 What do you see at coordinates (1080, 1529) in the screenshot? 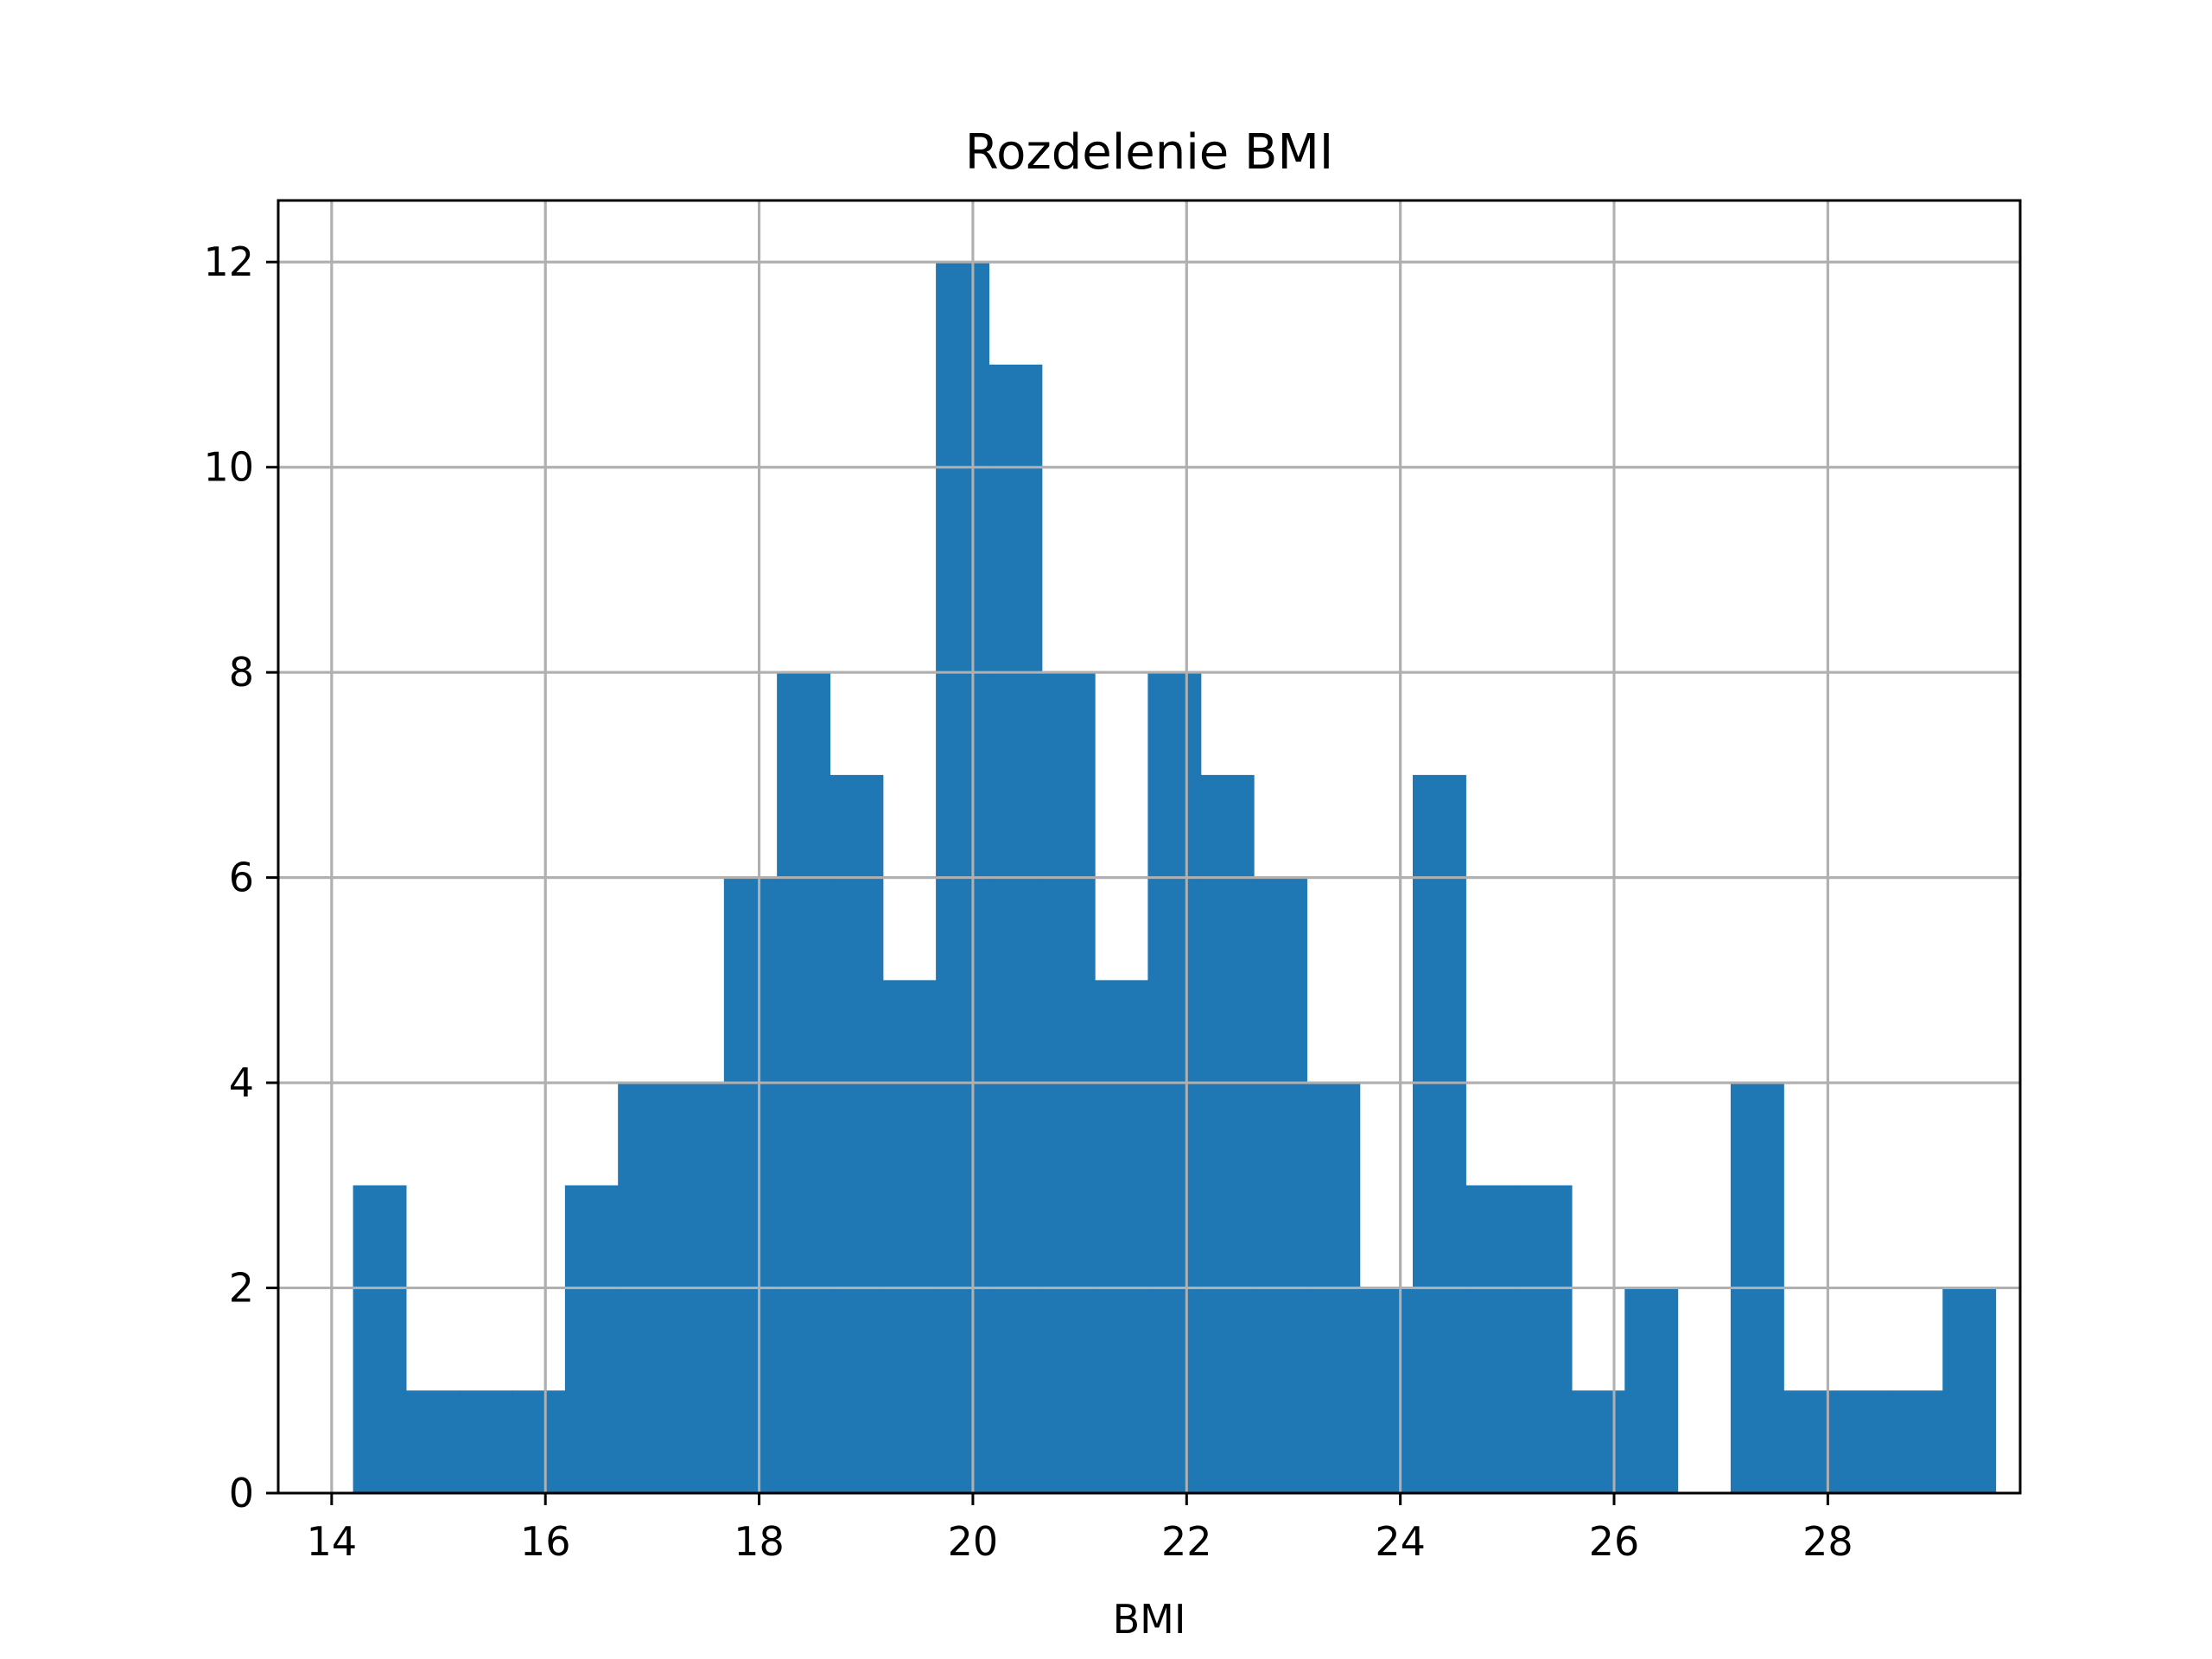
I see `x-axis-ticks: 14 16 18 20 22 24 26 28` at bounding box center [1080, 1529].